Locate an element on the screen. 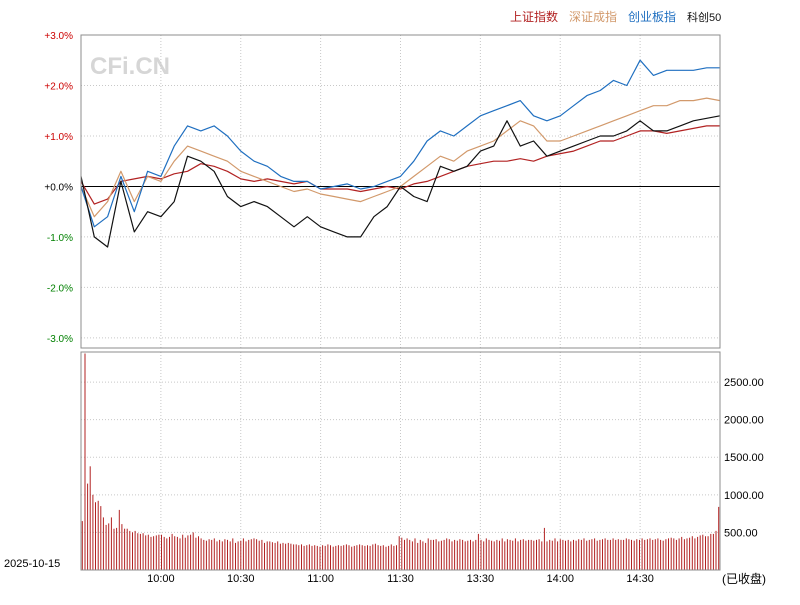  legend-item-star50: 科创50 is located at coordinates (704, 17).